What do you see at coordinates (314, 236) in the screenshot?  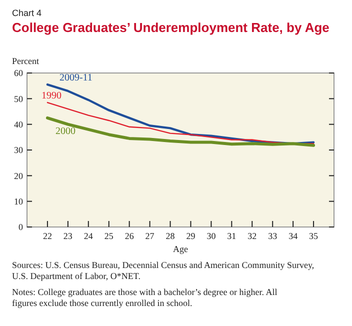 I see `x-tick-label: 35` at bounding box center [314, 236].